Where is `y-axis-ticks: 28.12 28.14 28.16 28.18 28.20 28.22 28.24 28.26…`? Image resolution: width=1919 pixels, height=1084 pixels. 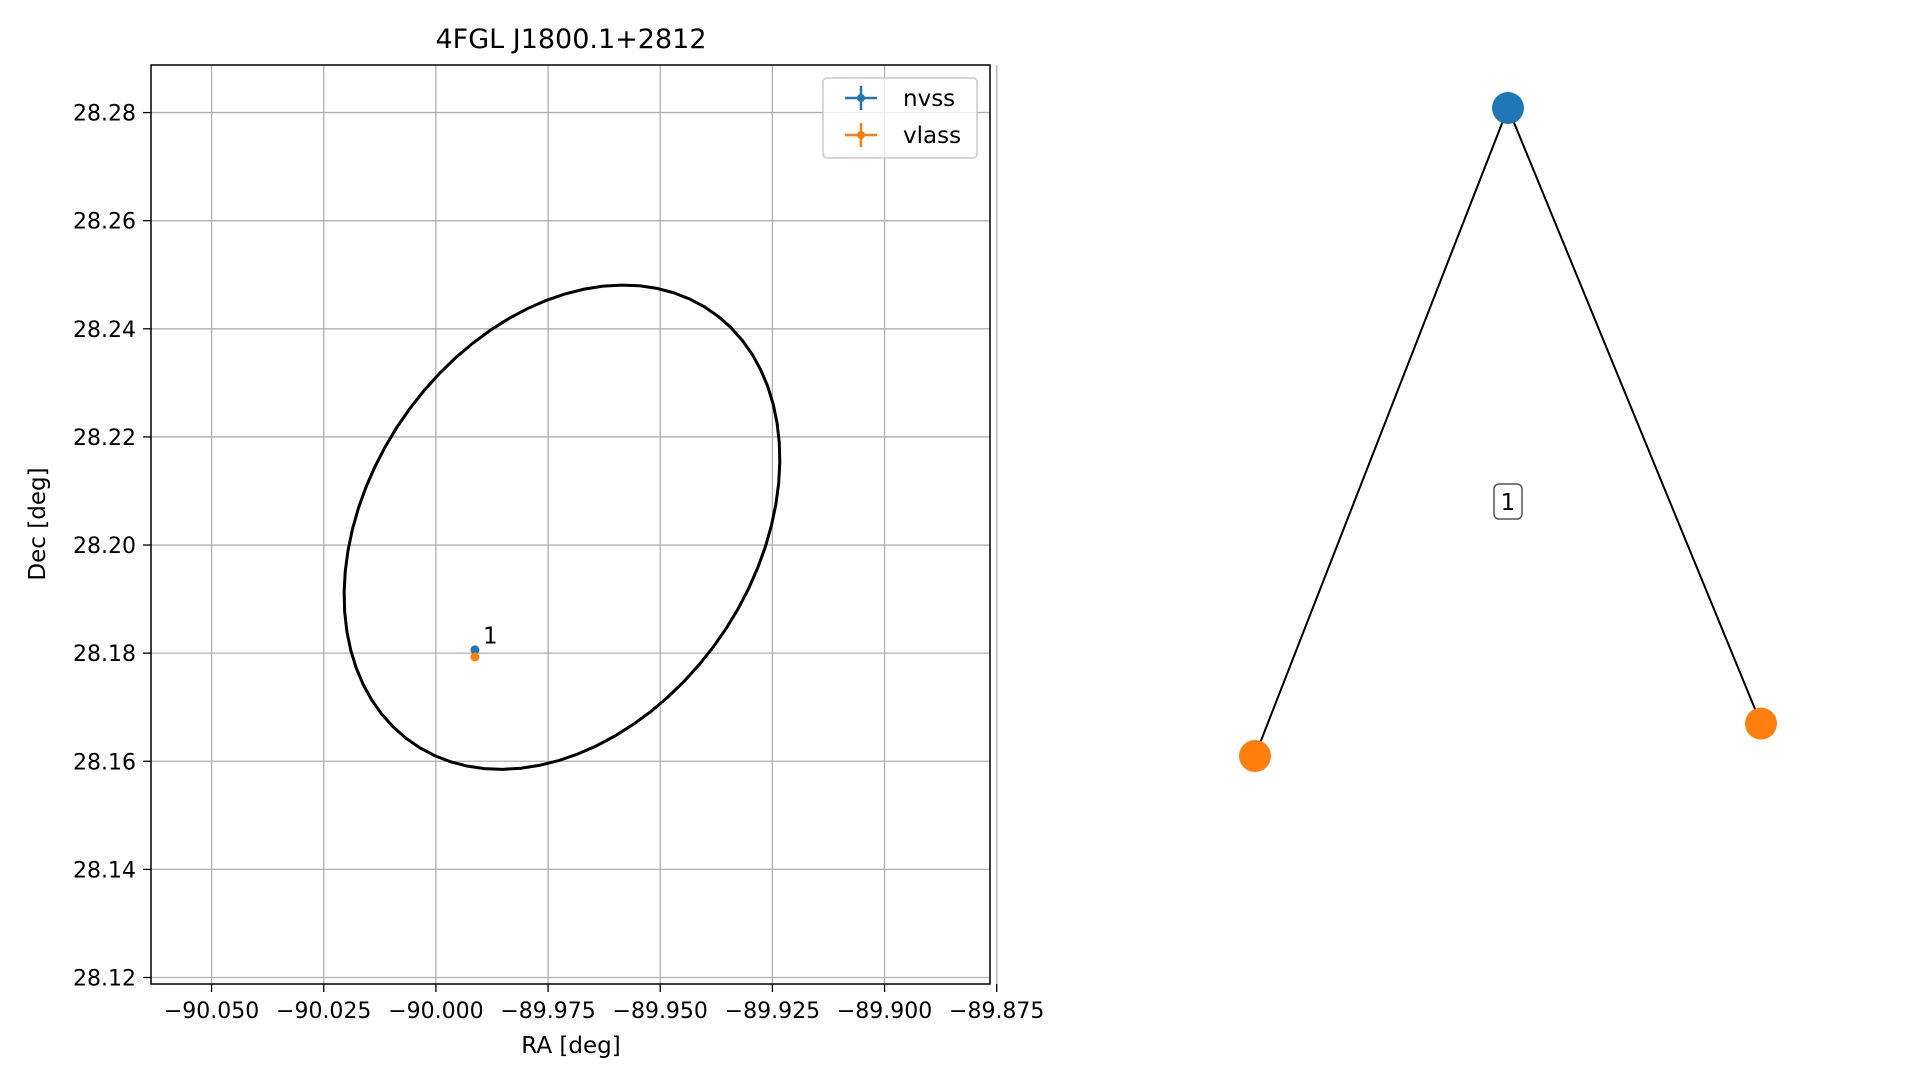
y-axis-ticks: 28.12 28.14 28.16 28.18 28.20 28.22 28.24 28.26… is located at coordinates (112, 547).